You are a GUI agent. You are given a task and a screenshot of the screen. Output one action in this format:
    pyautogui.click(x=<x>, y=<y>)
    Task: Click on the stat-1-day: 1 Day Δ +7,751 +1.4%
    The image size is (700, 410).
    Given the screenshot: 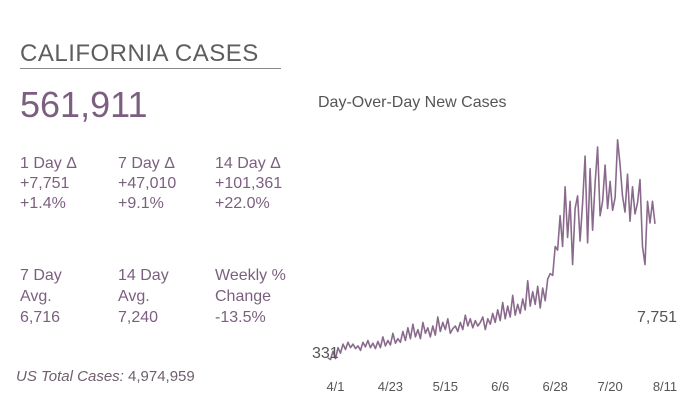 What is the action you would take?
    pyautogui.click(x=48, y=184)
    